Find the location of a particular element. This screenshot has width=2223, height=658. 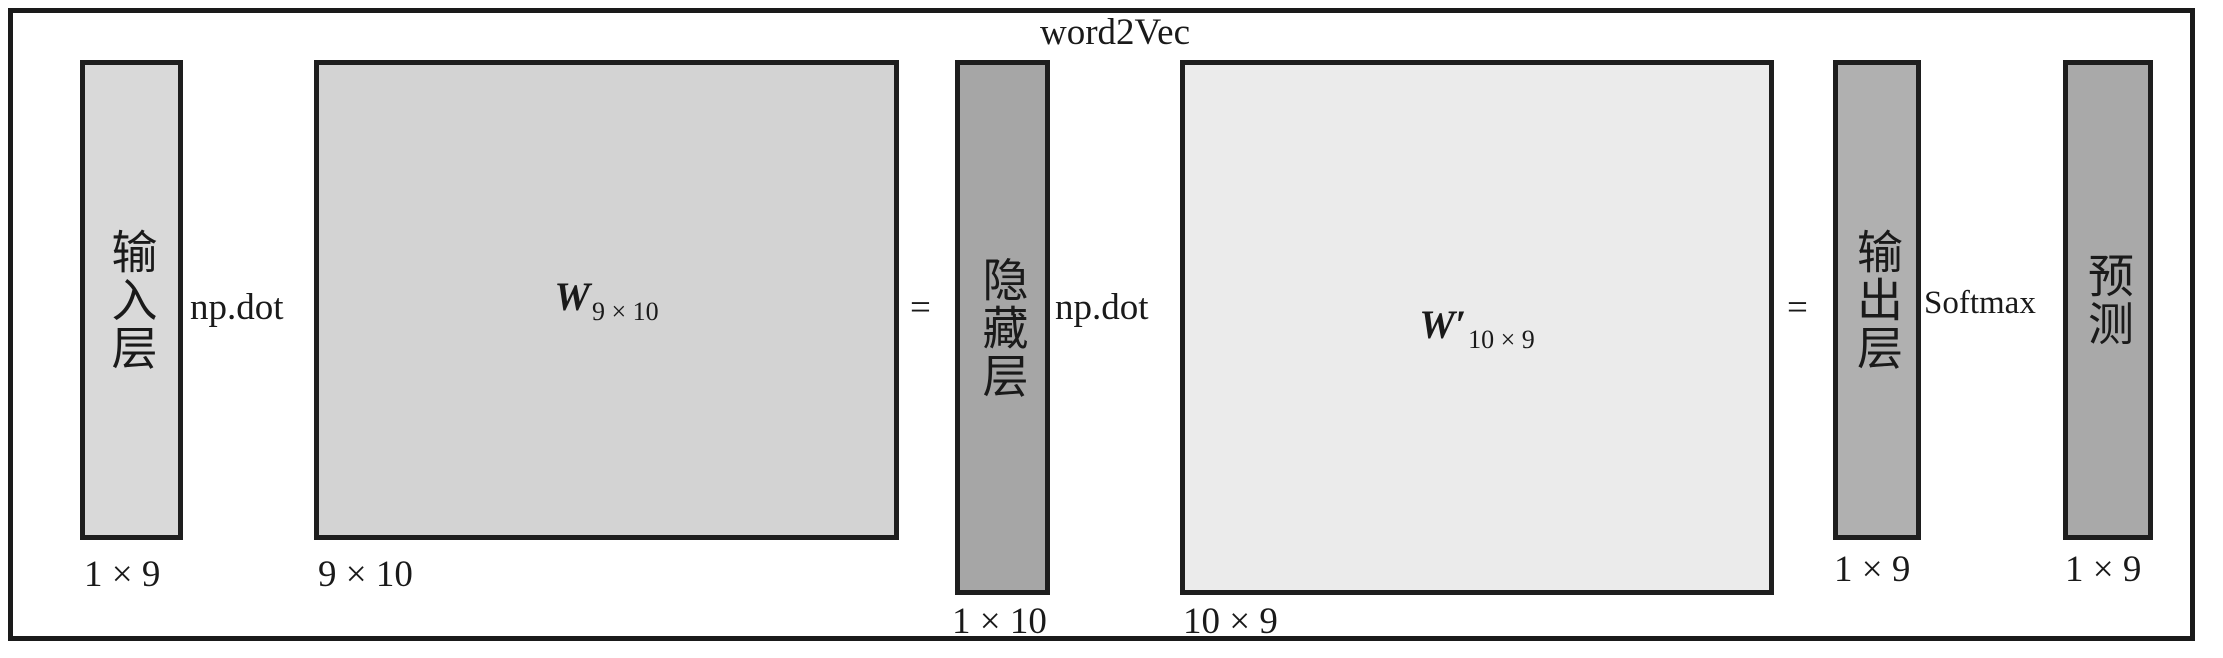

diagram-title: word2Vec is located at coordinates (1115, 32).